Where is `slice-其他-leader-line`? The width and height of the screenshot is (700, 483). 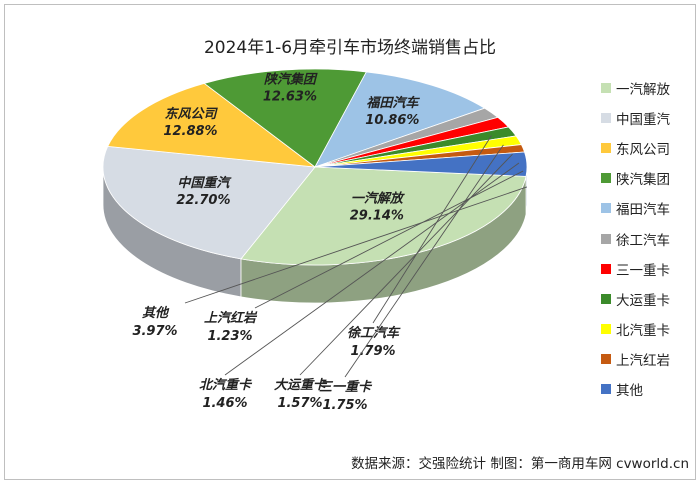
slice-其他-leader-line is located at coordinates (356, 245).